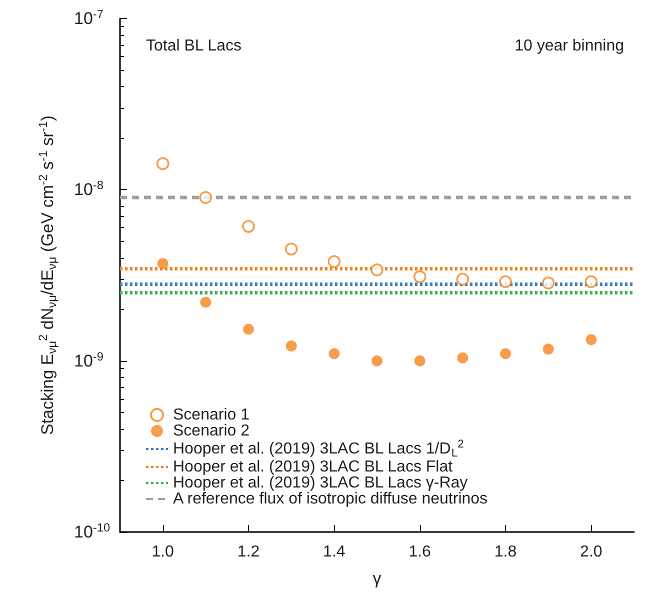  I want to click on legend-label: A reference flux of isotropic diffuse neutrinos, so click(330, 499).